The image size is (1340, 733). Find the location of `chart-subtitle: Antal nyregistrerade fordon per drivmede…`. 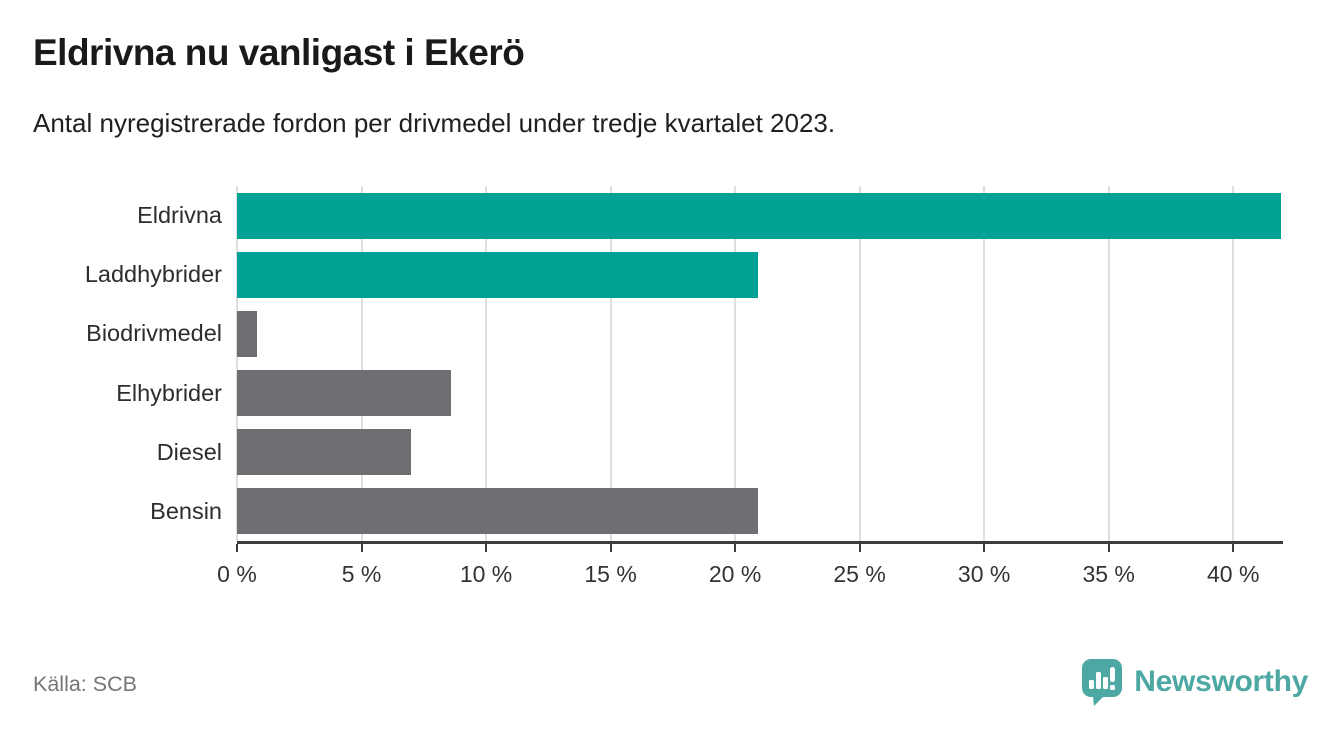

chart-subtitle: Antal nyregistrerade fordon per drivmede… is located at coordinates (434, 123).